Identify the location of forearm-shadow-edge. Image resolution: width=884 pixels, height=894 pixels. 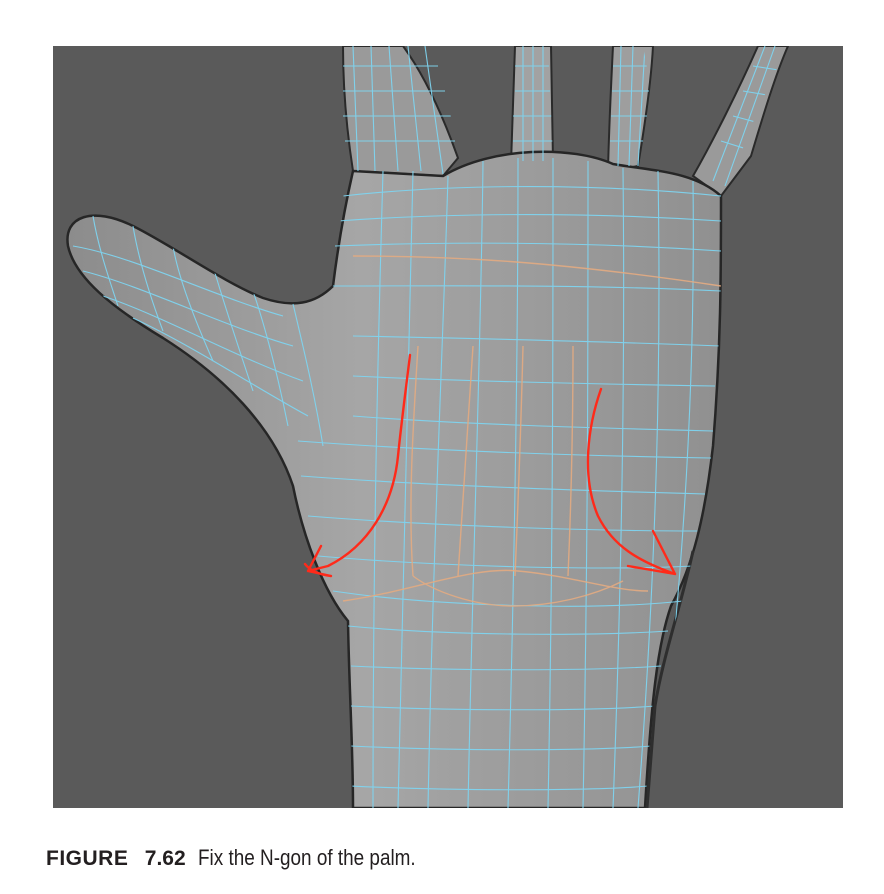
(670, 679).